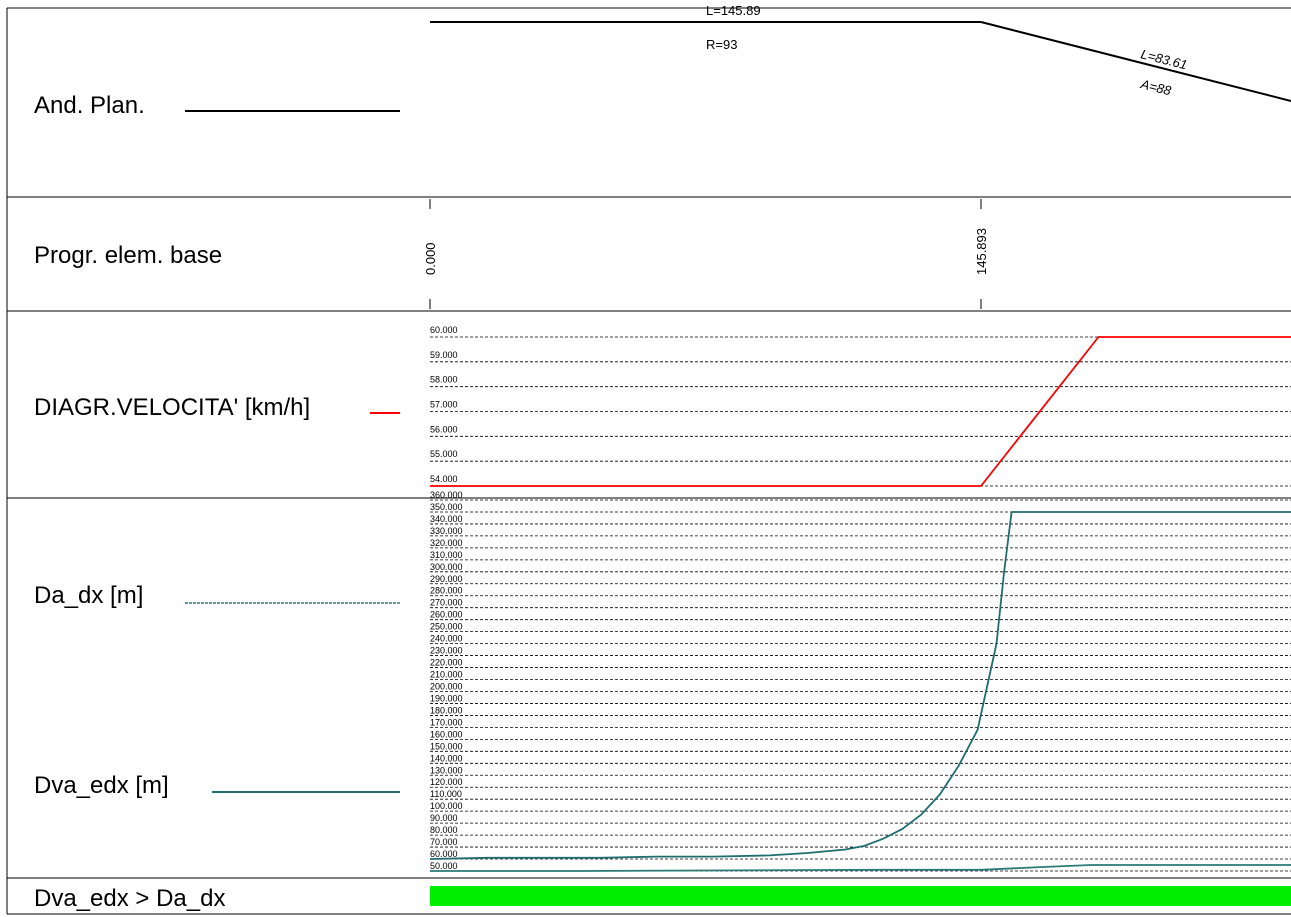 The image size is (1291, 917). Describe the element at coordinates (444, 866) in the screenshot. I see `y-tick-label: 50.000` at that location.